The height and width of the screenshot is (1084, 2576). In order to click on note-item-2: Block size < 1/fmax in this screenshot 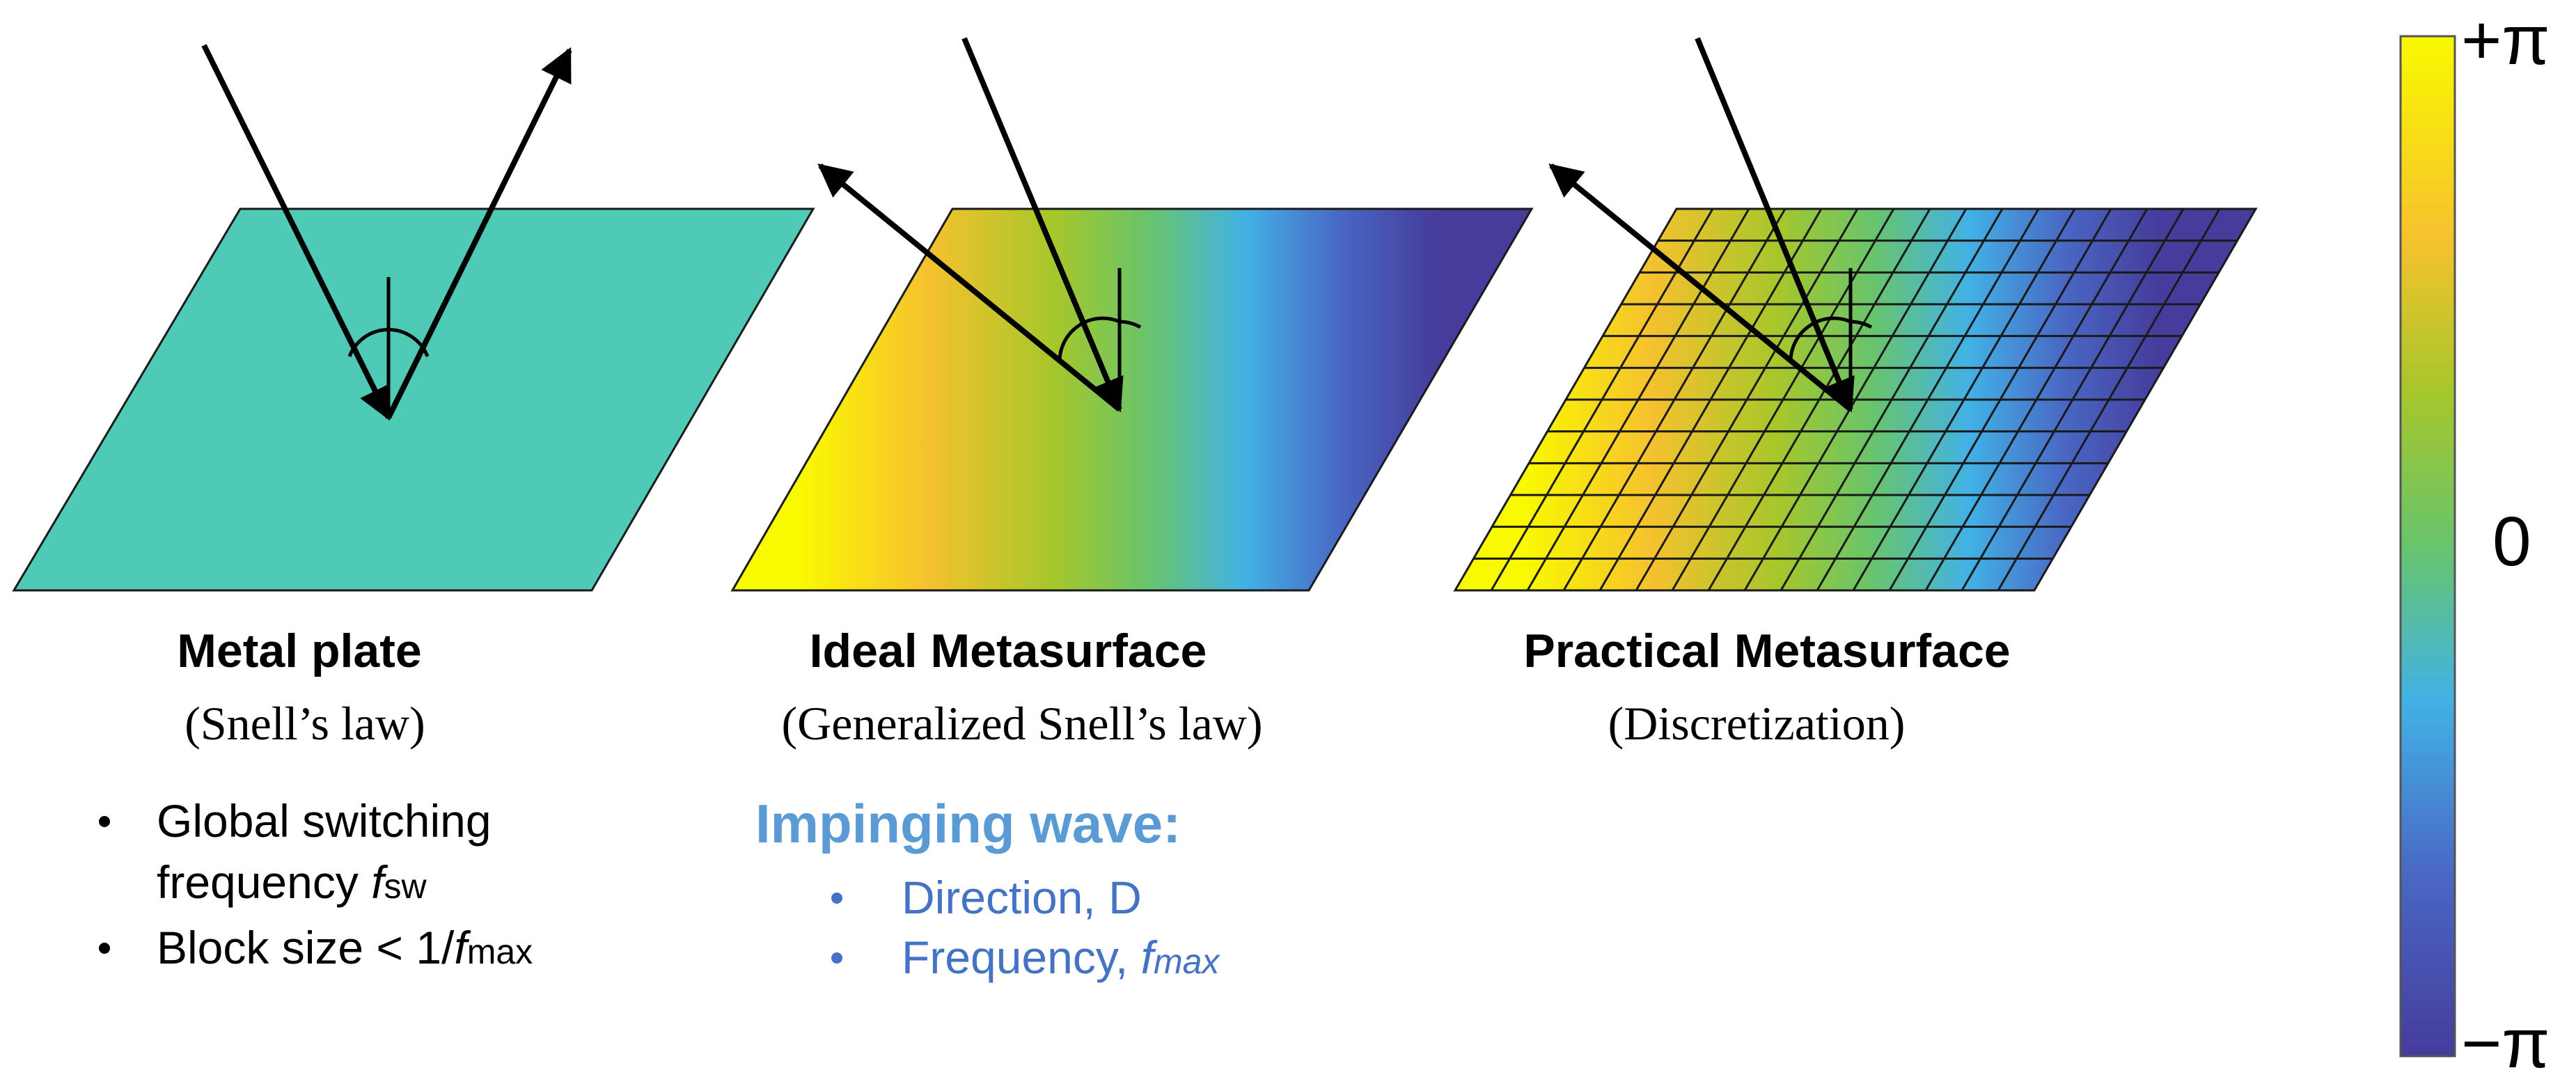, I will do `click(345, 947)`.